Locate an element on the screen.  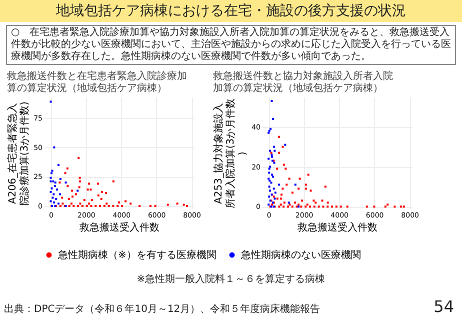
text: 54 is located at coordinates (444, 306).